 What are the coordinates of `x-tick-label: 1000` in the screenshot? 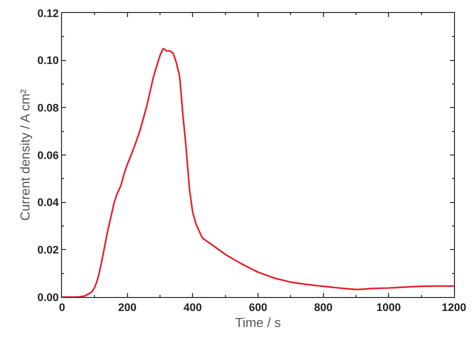 It's located at (388, 308).